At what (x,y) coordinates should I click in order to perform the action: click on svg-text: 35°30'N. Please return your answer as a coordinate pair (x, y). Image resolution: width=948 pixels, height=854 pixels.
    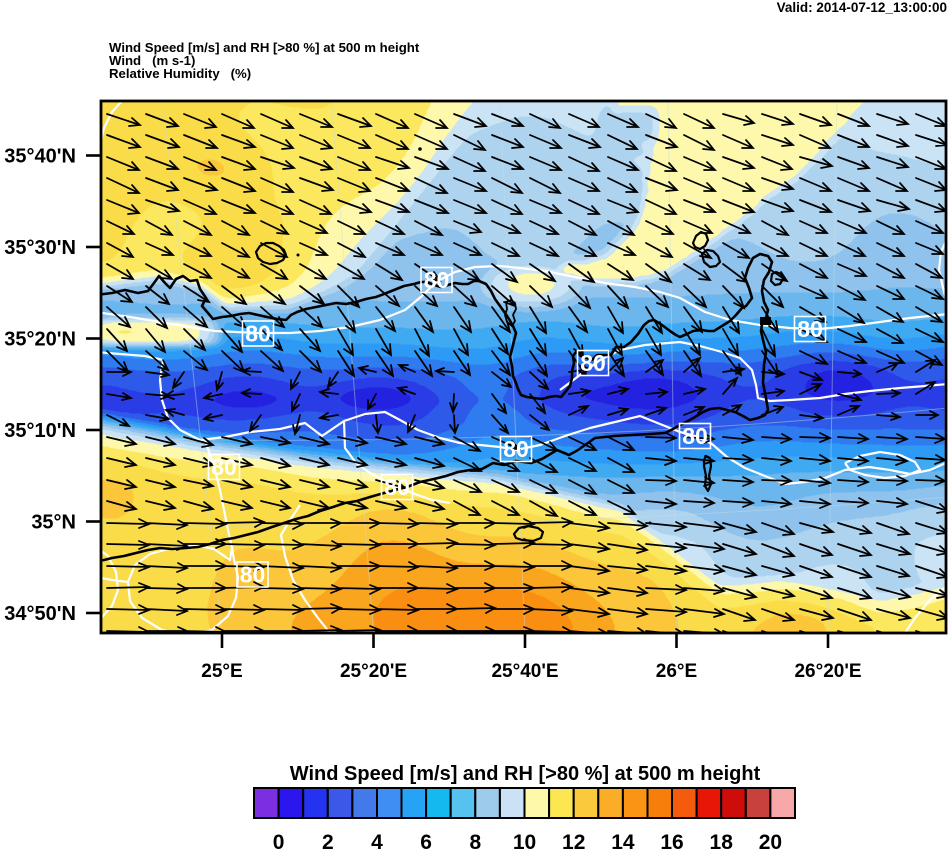
    Looking at the image, I should click on (40, 248).